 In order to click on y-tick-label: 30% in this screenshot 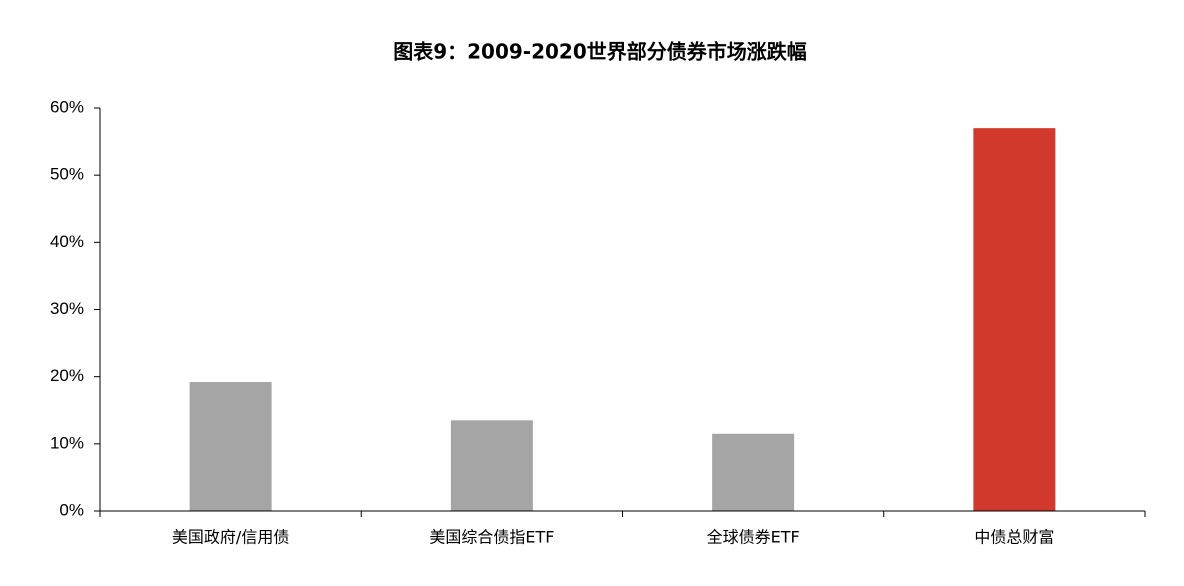, I will do `click(67, 308)`.